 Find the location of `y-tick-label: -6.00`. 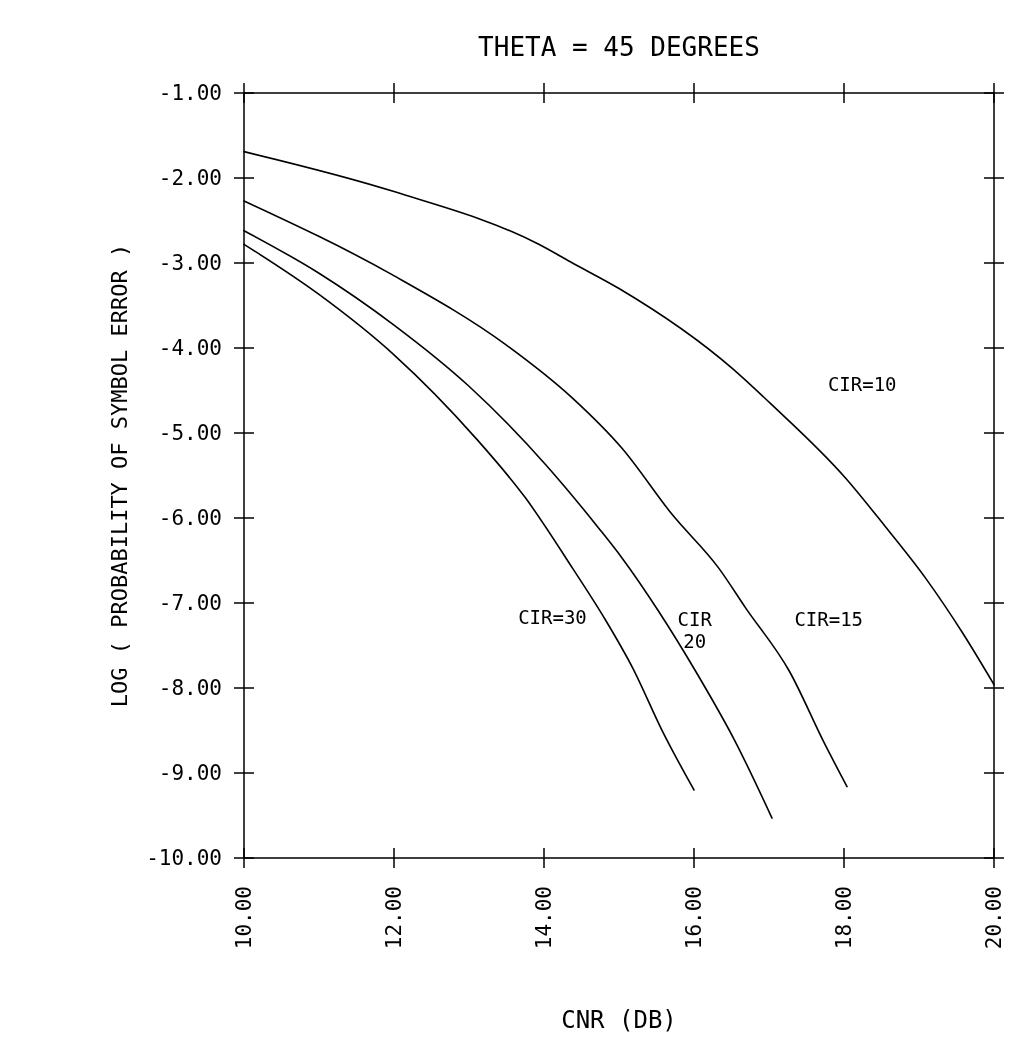

y-tick-label: -6.00 is located at coordinates (190, 518).